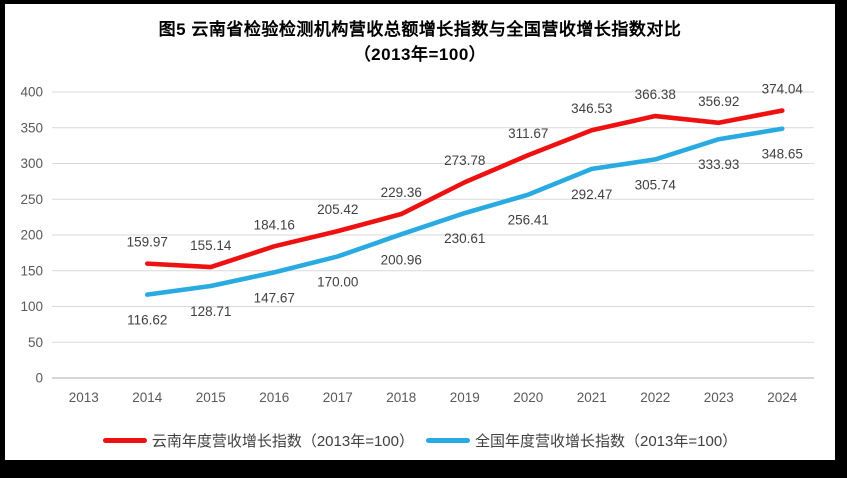  Describe the element at coordinates (718, 164) in the screenshot. I see `svg-text: 333.93` at that location.